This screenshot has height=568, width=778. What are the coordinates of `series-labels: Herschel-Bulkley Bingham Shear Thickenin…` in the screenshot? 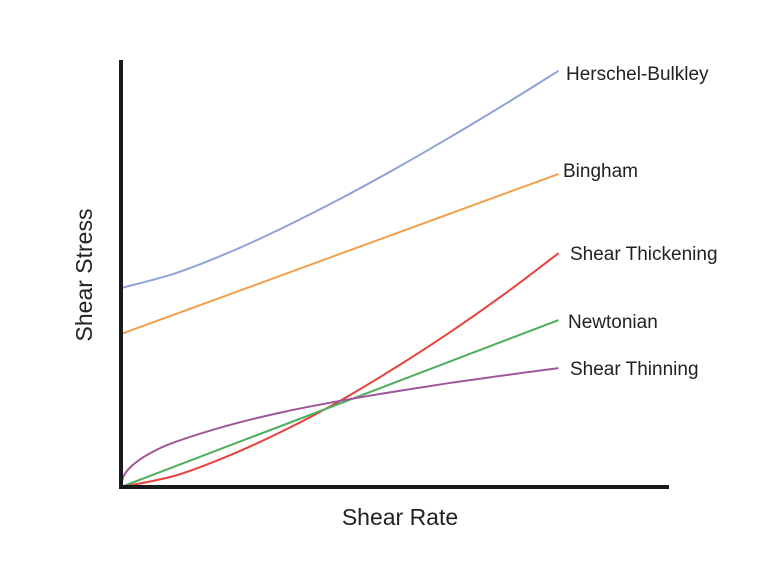 It's located at (640, 222).